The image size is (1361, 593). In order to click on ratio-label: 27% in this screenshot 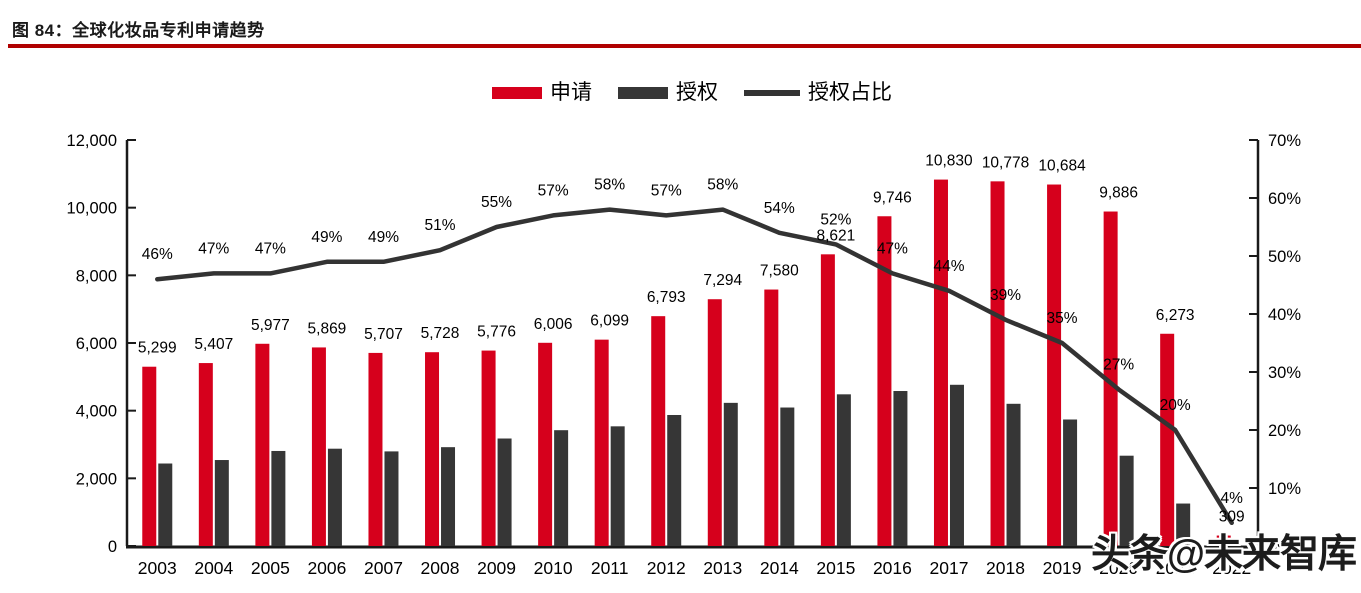, I will do `click(1118, 364)`.